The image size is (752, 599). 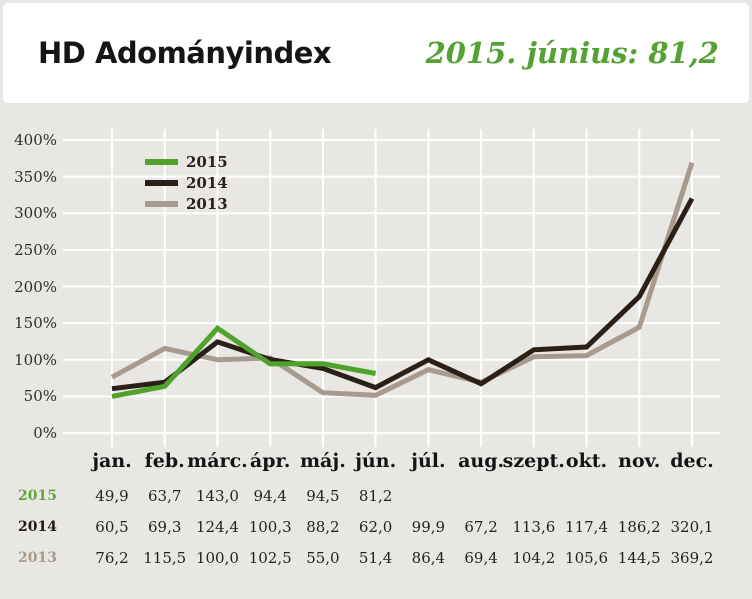 What do you see at coordinates (481, 558) in the screenshot?
I see `table-cell: 69,4` at bounding box center [481, 558].